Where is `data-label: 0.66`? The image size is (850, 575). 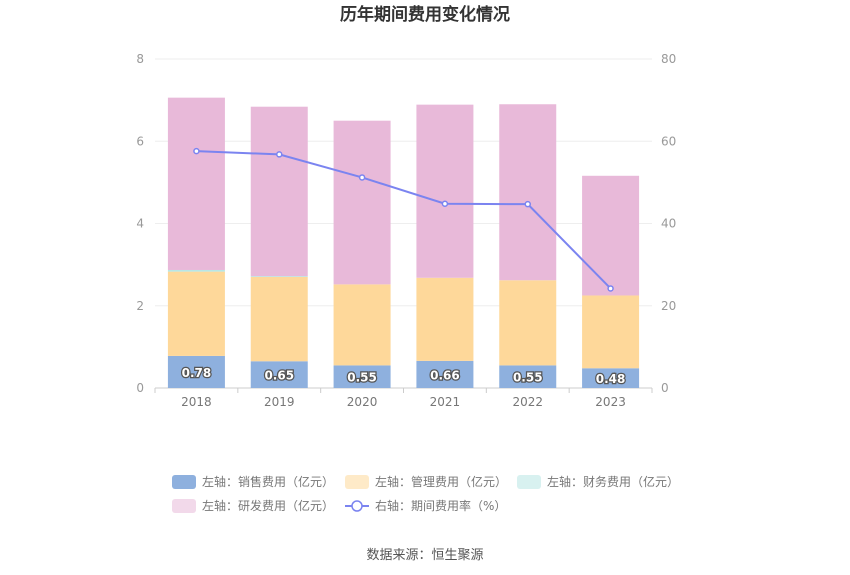 data-label: 0.66 is located at coordinates (445, 375).